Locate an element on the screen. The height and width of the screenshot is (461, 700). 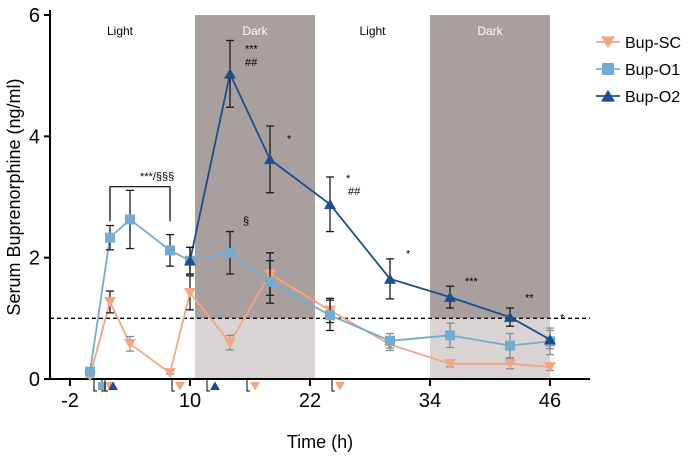
legend-item-Bup-O2: Bup-O2 is located at coordinates (638, 97).